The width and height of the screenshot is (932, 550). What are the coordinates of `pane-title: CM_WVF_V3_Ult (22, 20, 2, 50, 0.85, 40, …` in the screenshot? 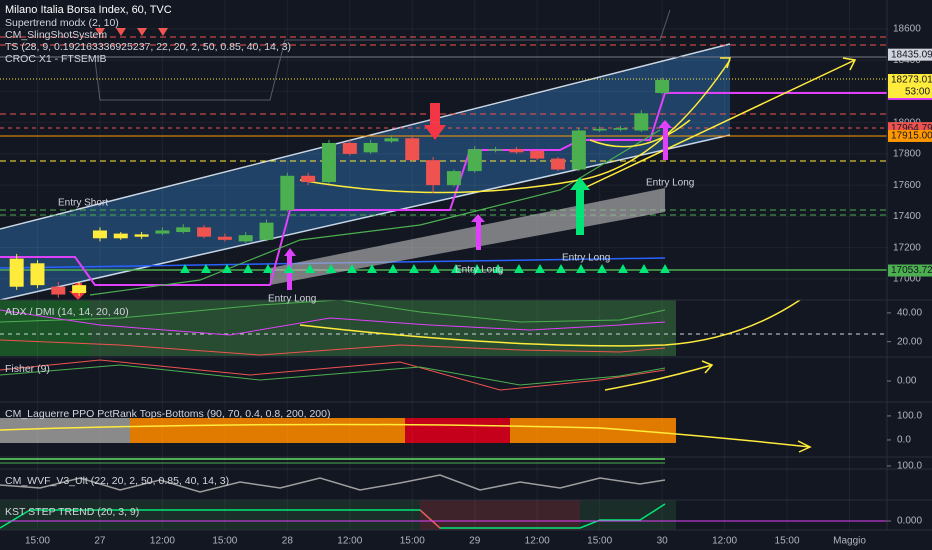 It's located at (117, 481).